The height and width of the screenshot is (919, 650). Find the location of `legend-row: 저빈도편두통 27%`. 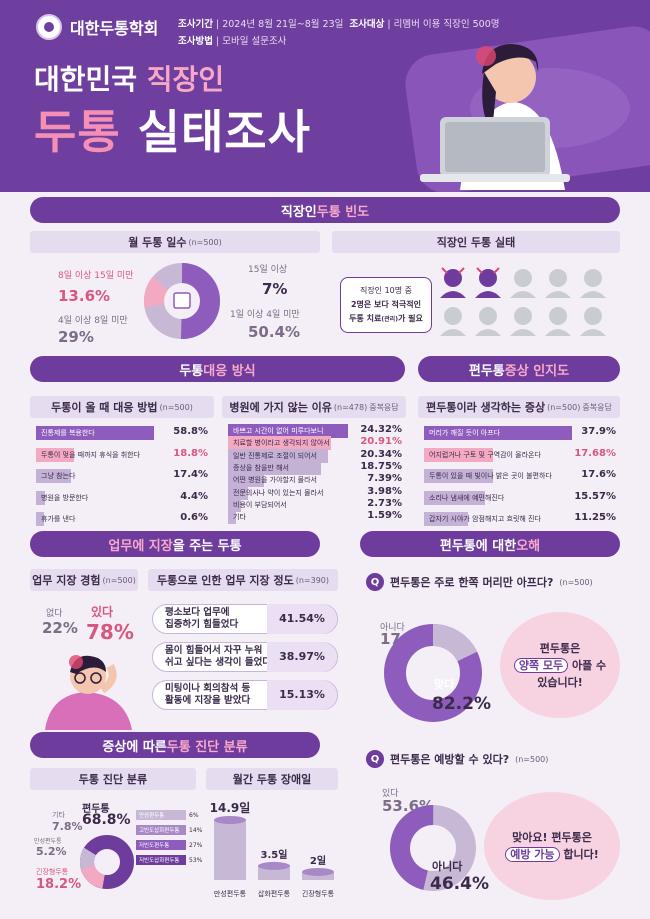

legend-row: 저빈도편두통 27% is located at coordinates (169, 845).